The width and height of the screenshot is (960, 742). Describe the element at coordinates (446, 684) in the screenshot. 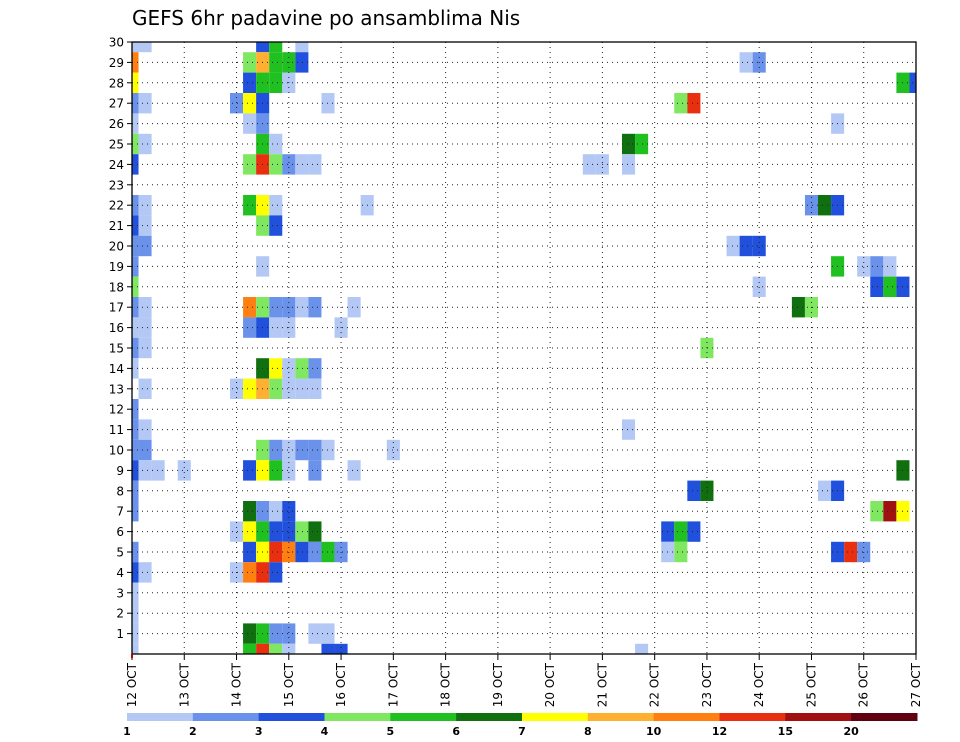

I see `x-tick-label: 18 OCT` at that location.